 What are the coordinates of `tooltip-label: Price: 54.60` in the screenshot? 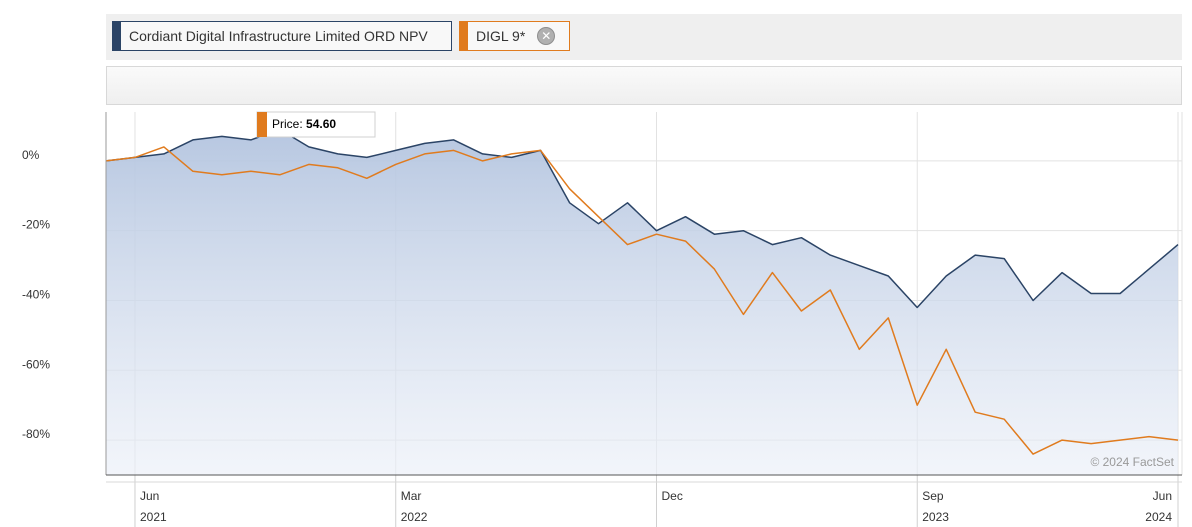 It's located at (304, 124).